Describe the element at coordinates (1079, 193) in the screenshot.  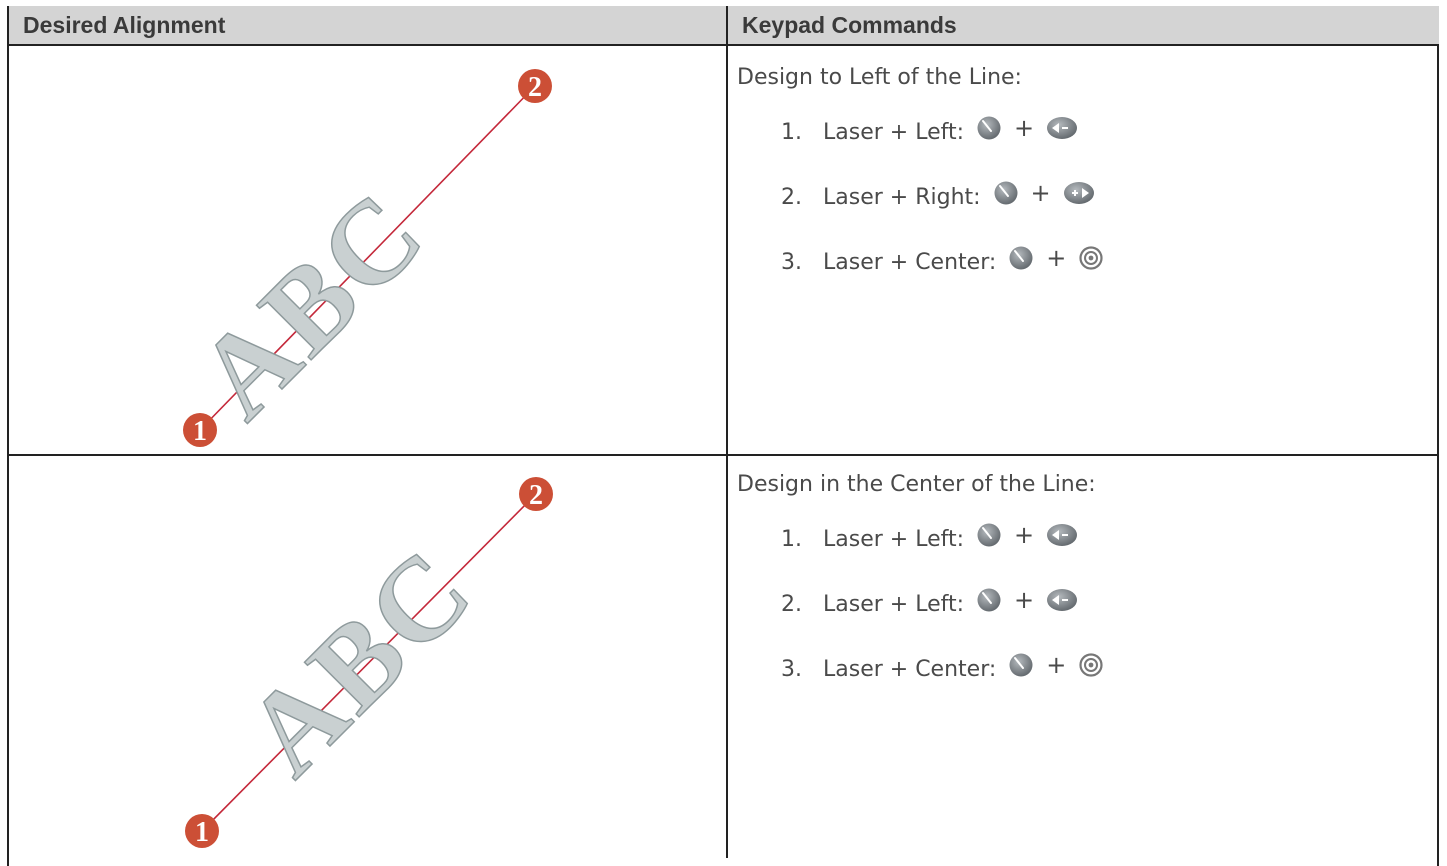
I see `right-key` at that location.